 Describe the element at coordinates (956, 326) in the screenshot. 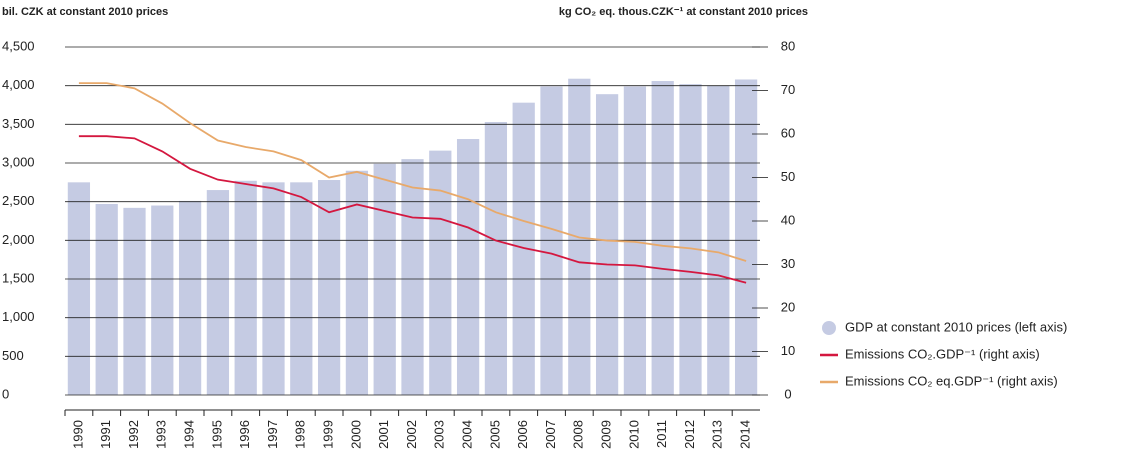

I see `legend-label: GDP at constant 2010 prices (left axis)` at that location.